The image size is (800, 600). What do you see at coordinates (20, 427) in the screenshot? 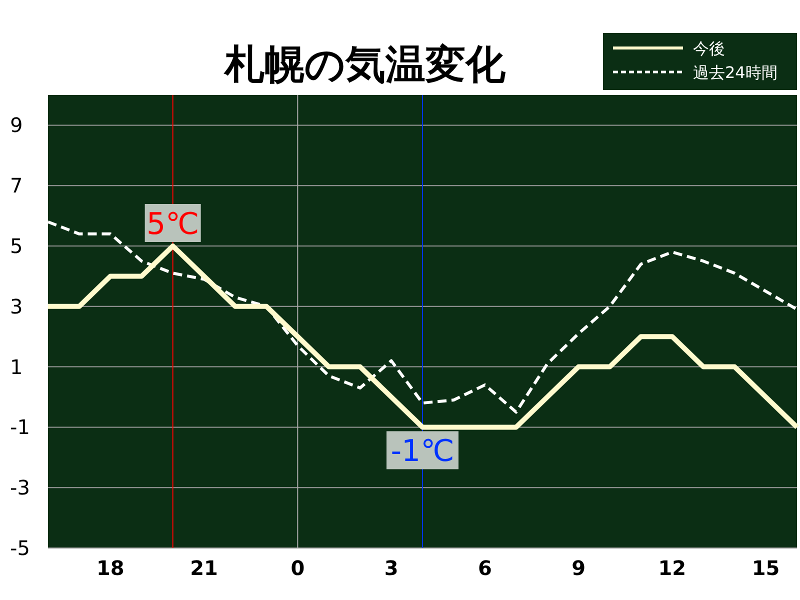
I see `y-tick-label: -1` at bounding box center [20, 427].